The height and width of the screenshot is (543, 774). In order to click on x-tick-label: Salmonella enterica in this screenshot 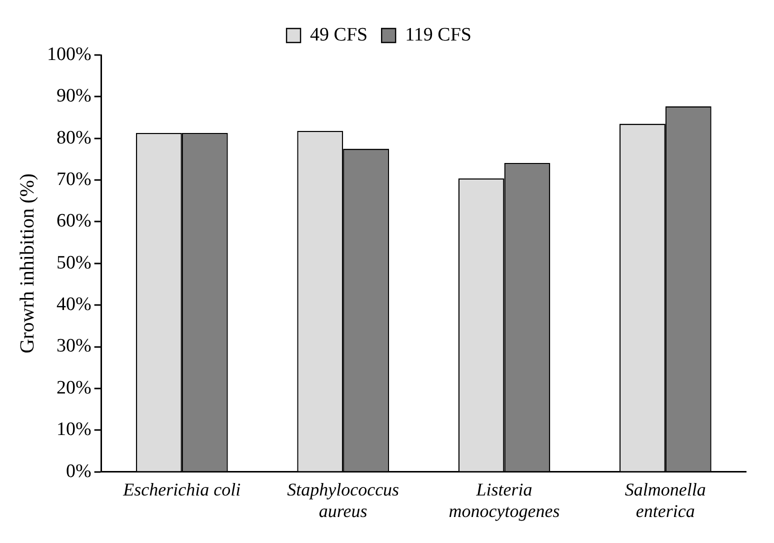, I will do `click(665, 500)`.